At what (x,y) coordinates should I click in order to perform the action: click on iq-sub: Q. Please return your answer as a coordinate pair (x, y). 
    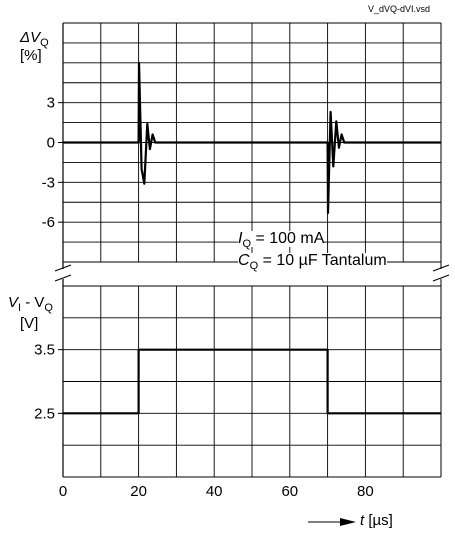
    Looking at the image, I should click on (247, 244).